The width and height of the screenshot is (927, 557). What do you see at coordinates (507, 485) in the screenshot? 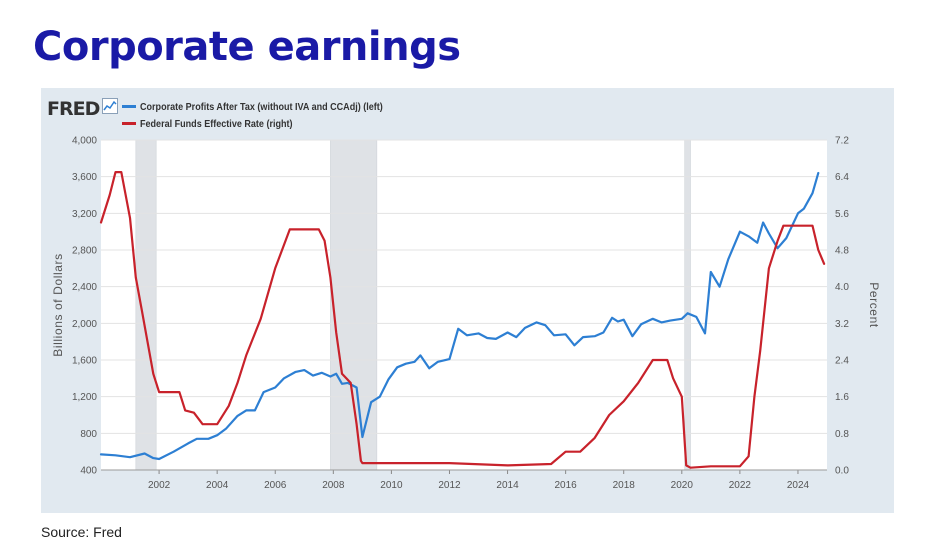
I see `x-tick-label: 2014` at bounding box center [507, 485].